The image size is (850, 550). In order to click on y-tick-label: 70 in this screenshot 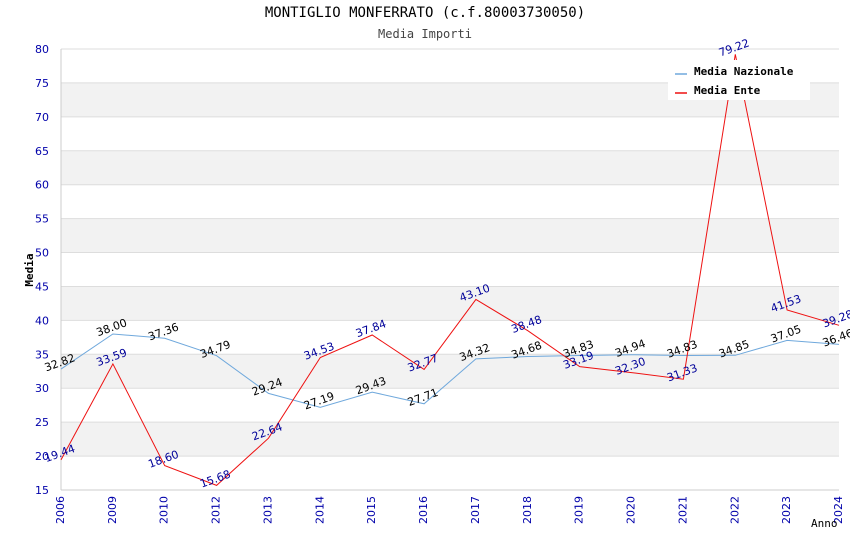, I will do `click(42, 117)`.